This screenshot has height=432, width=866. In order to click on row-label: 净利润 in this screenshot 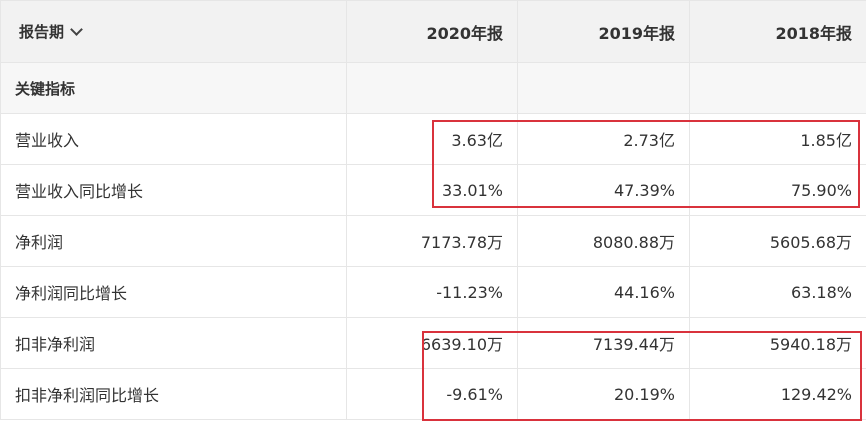, I will do `click(173, 241)`.